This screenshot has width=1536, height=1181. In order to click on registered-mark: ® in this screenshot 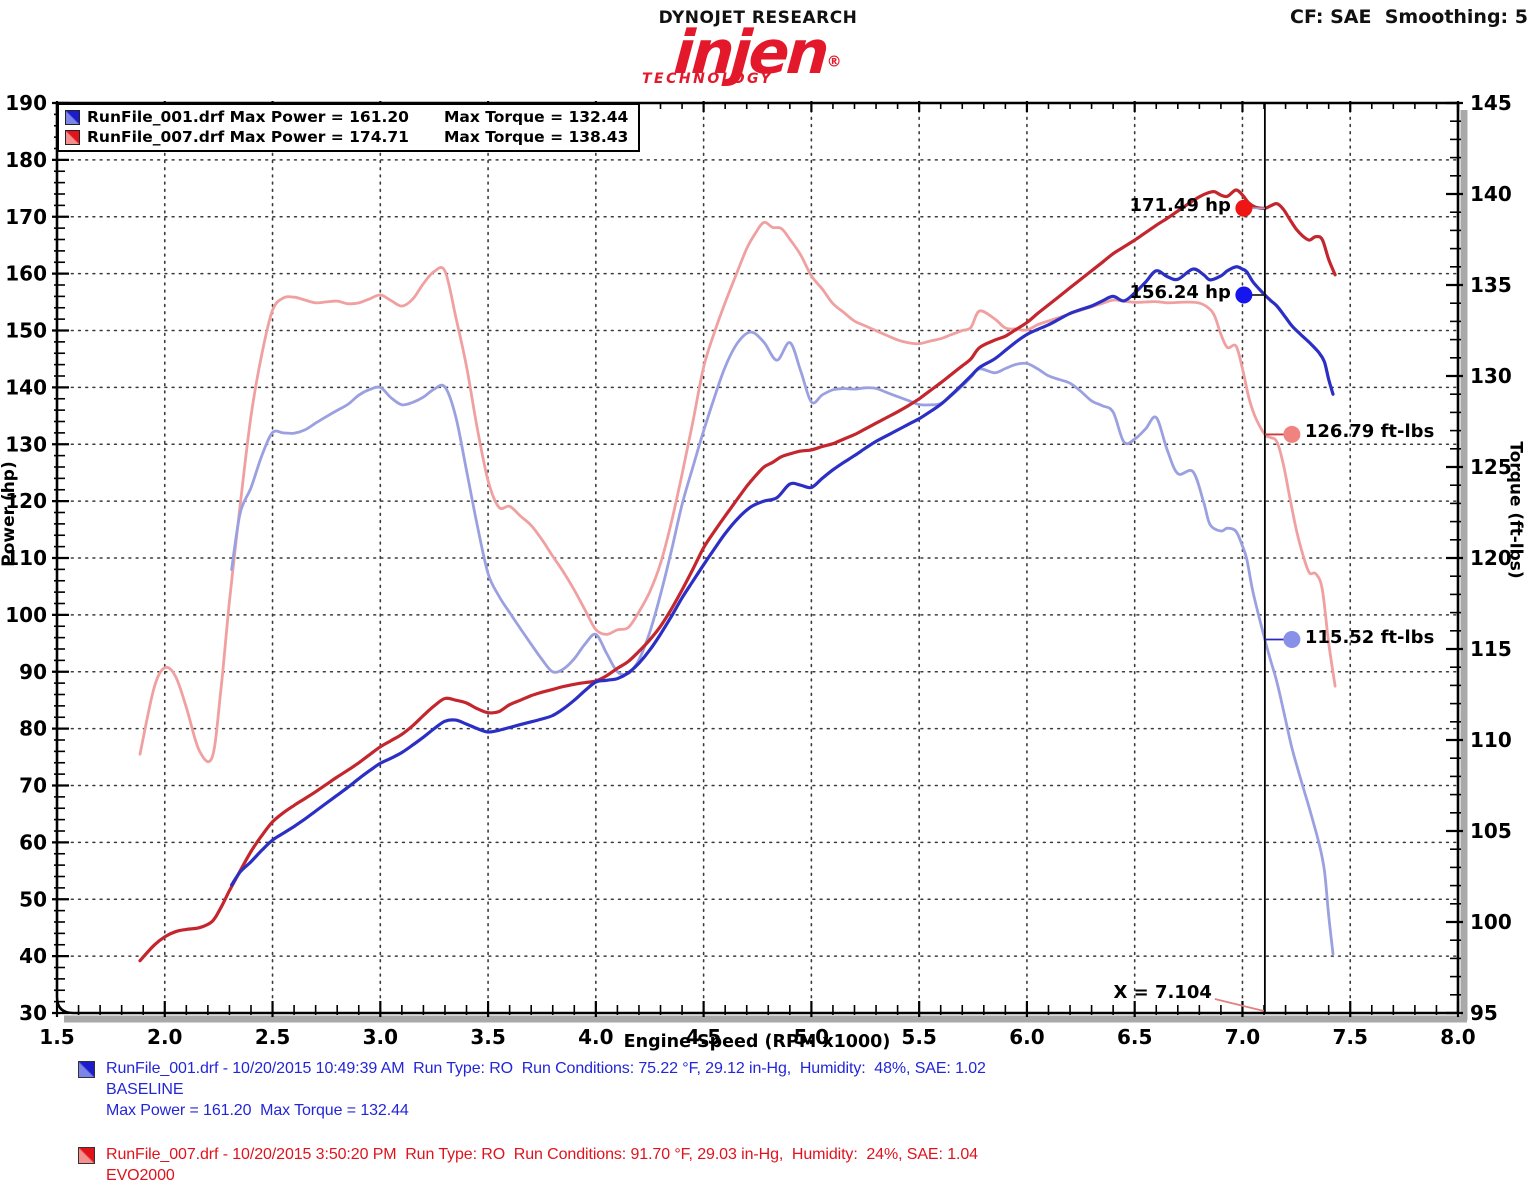, I will do `click(834, 61)`.